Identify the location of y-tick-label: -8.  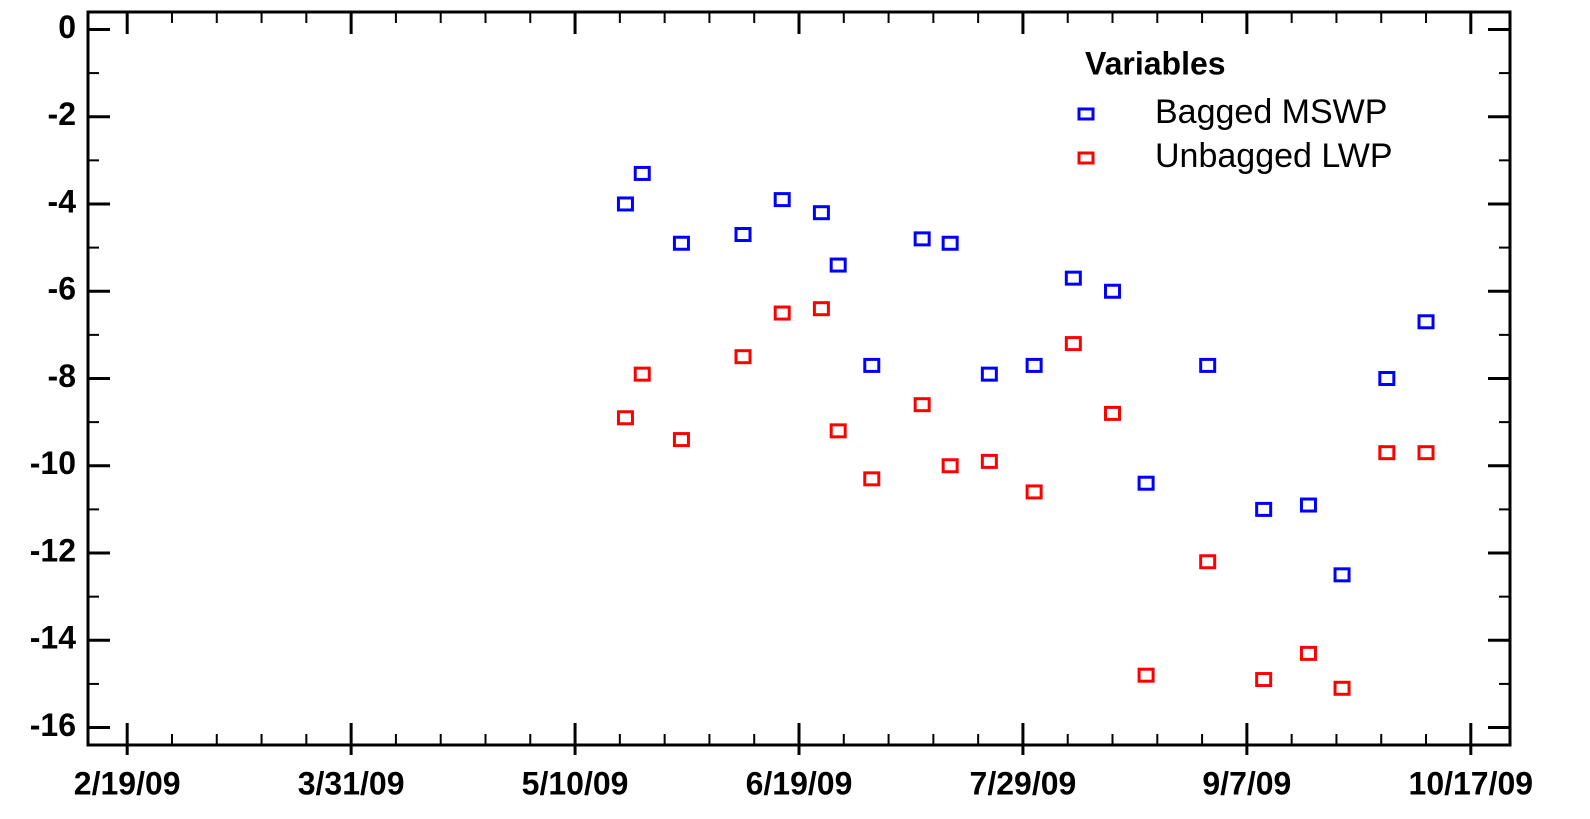
(62, 376).